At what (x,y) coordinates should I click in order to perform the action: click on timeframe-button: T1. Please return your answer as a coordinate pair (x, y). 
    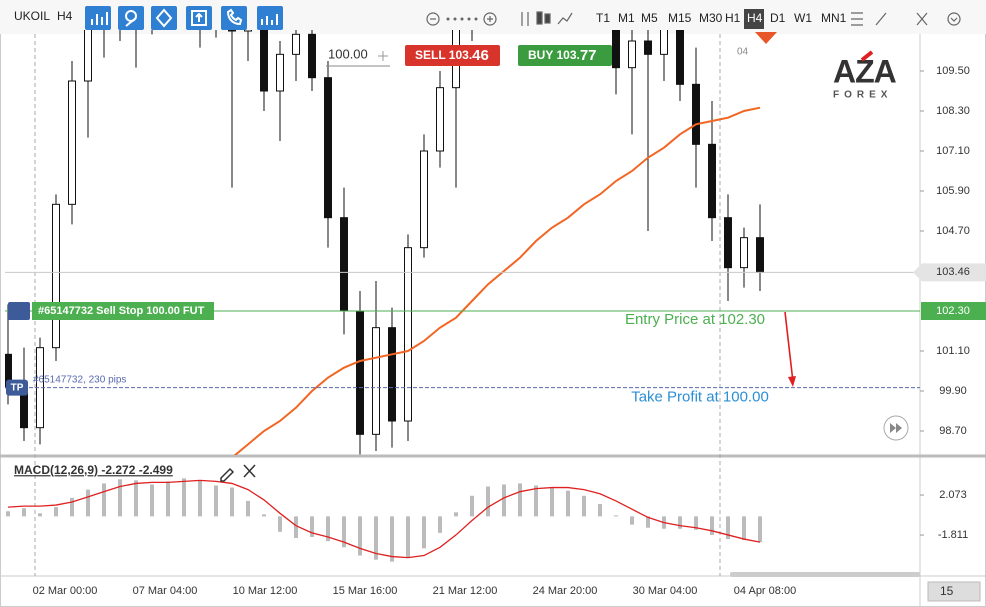
    Looking at the image, I should click on (603, 18).